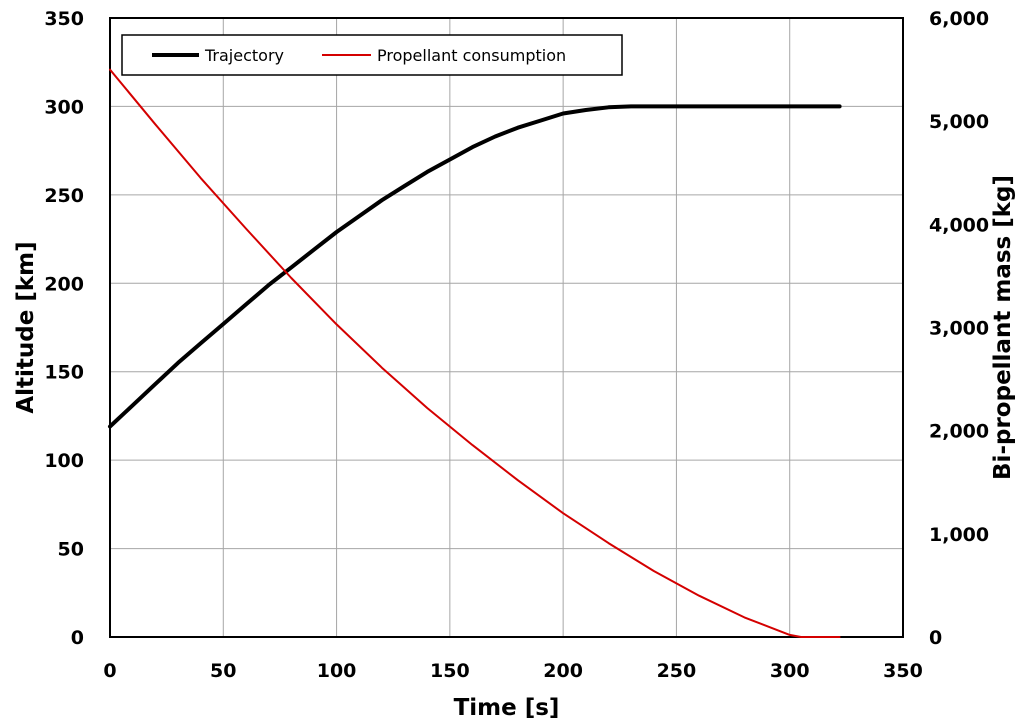  What do you see at coordinates (935, 638) in the screenshot?
I see `y-right-tick-label: 0` at bounding box center [935, 638].